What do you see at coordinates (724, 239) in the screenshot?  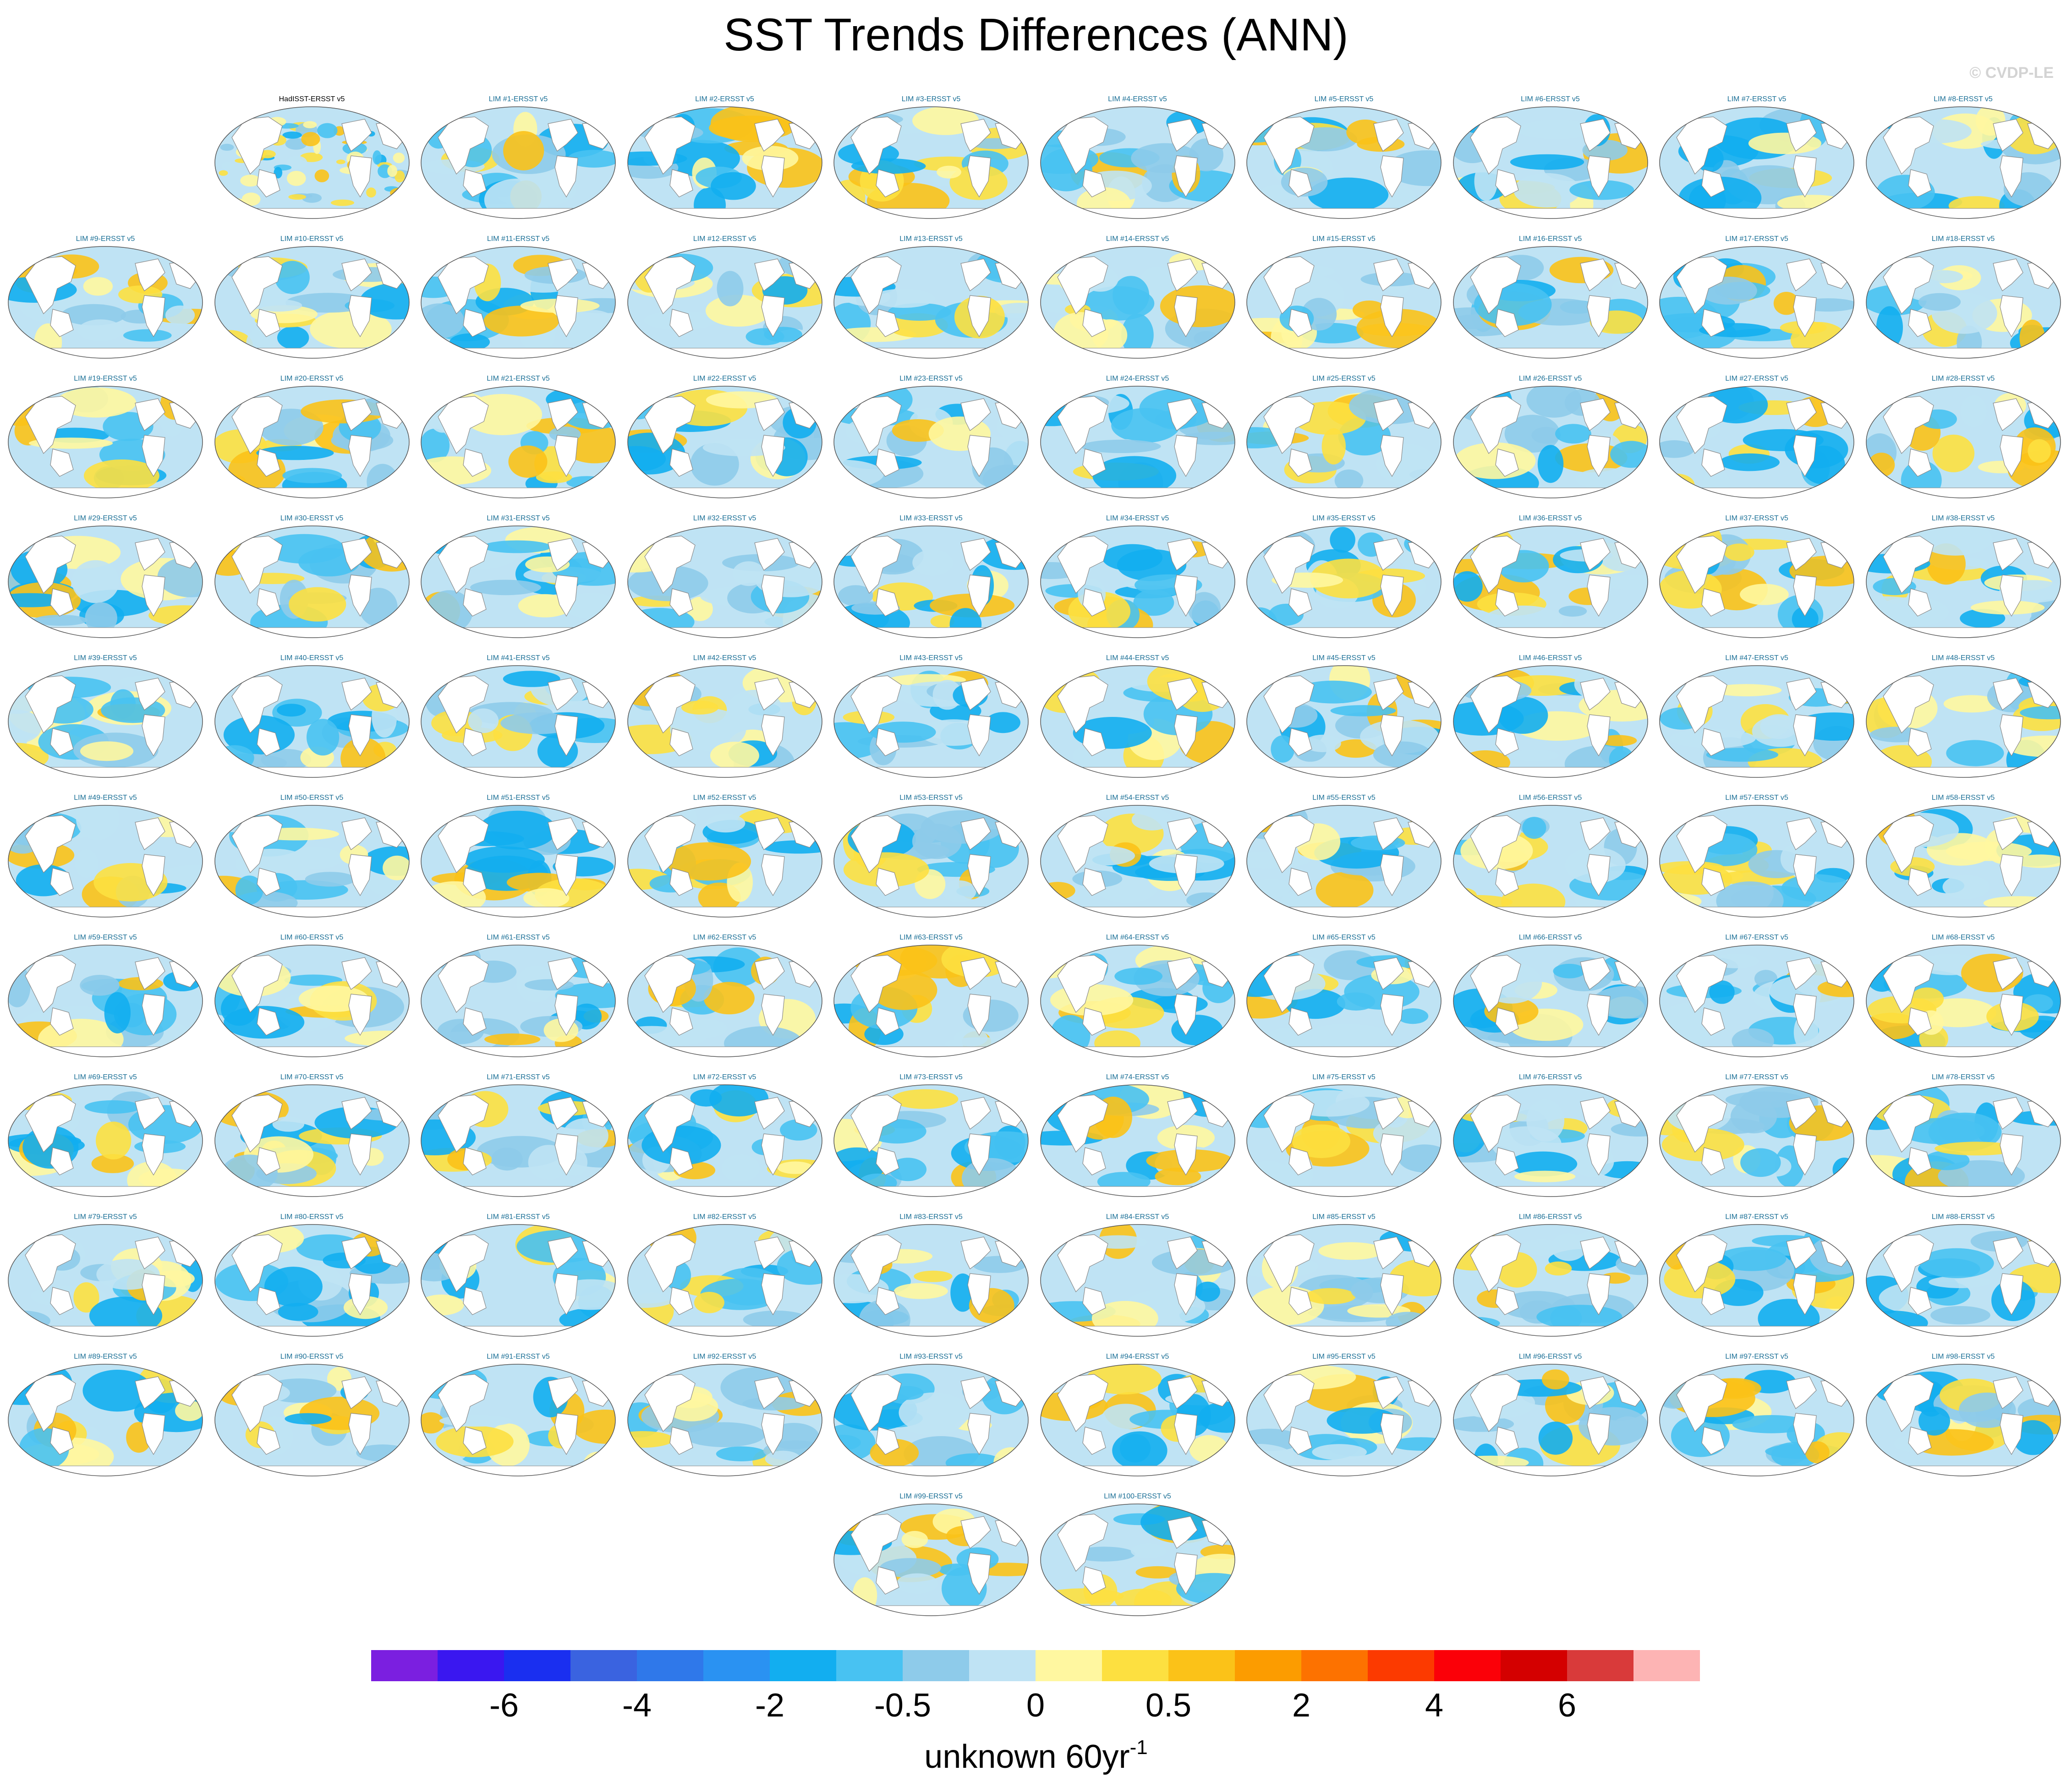 I see `panel-title: LIM #12-ERSST v5` at bounding box center [724, 239].